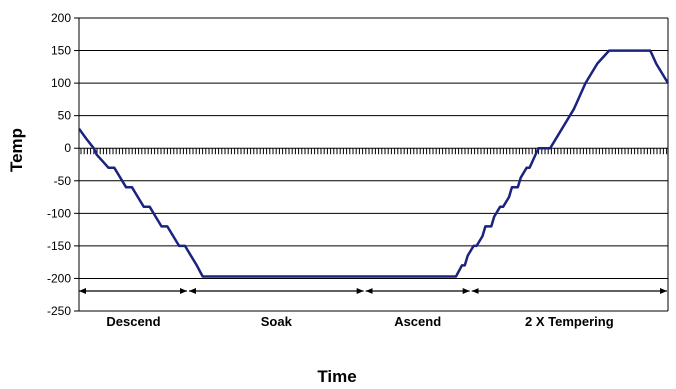  Describe the element at coordinates (63, 181) in the screenshot. I see `y-tick-label: -50` at that location.